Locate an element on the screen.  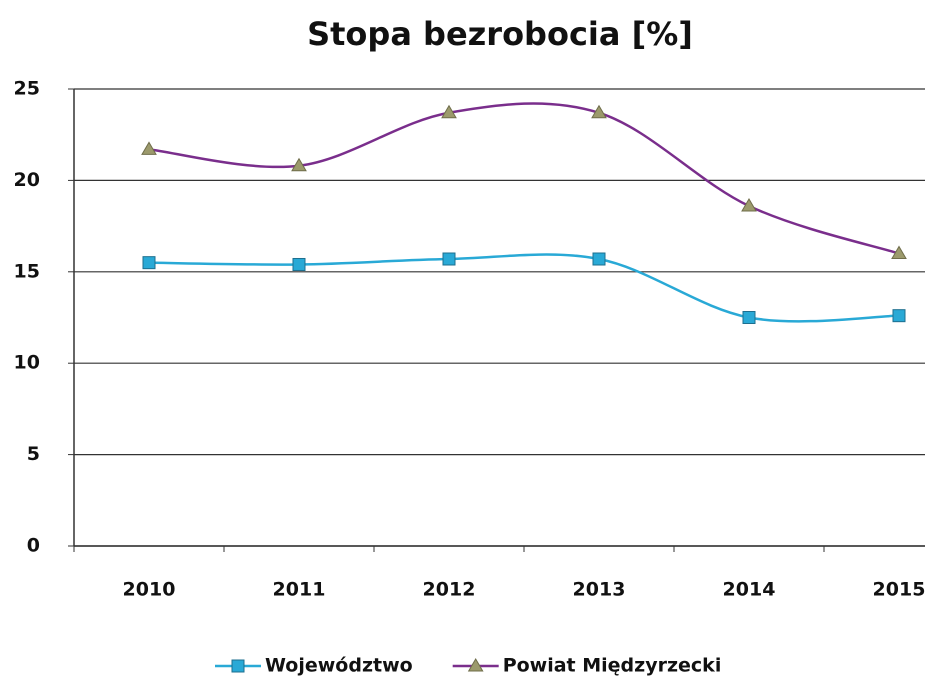
x-tick-label: 2014 is located at coordinates (749, 590).